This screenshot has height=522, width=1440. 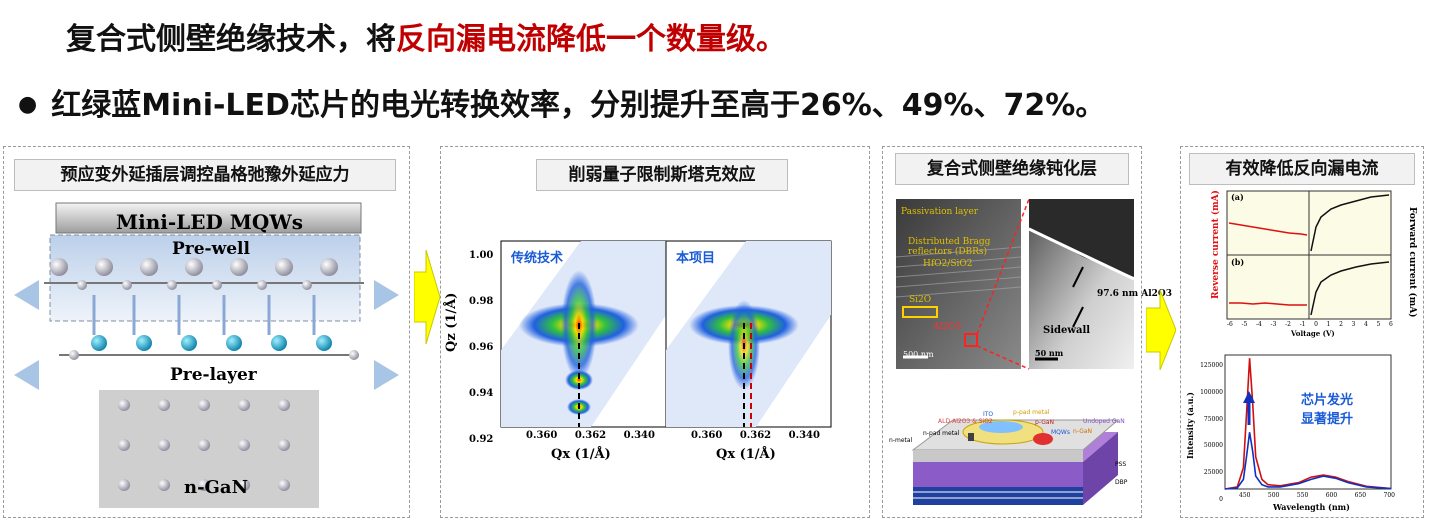 I want to click on spectrum-xlabel: Wavelength (nm), so click(x=1311, y=507).